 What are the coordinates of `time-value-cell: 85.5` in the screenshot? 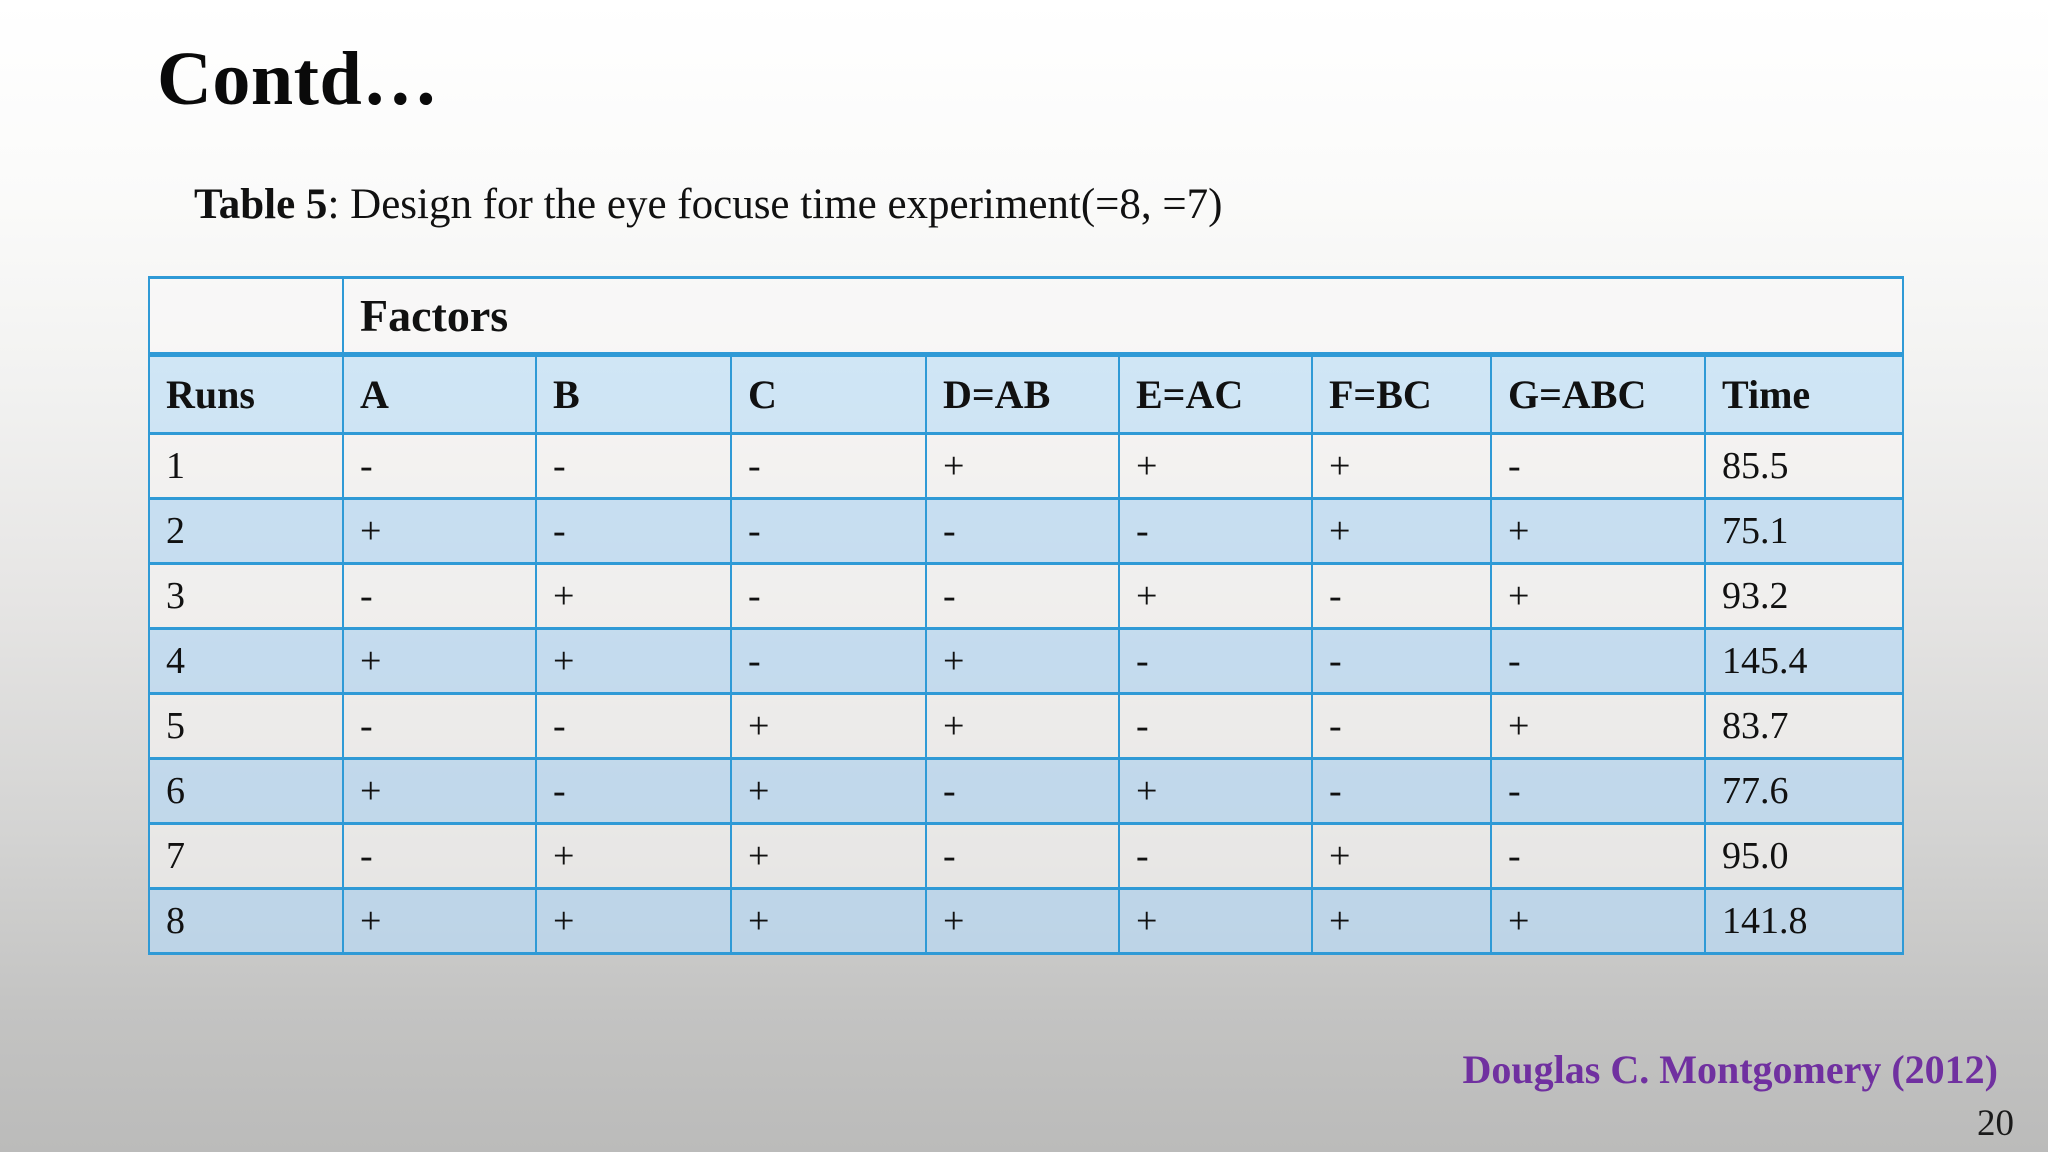 It's located at (1804, 466).